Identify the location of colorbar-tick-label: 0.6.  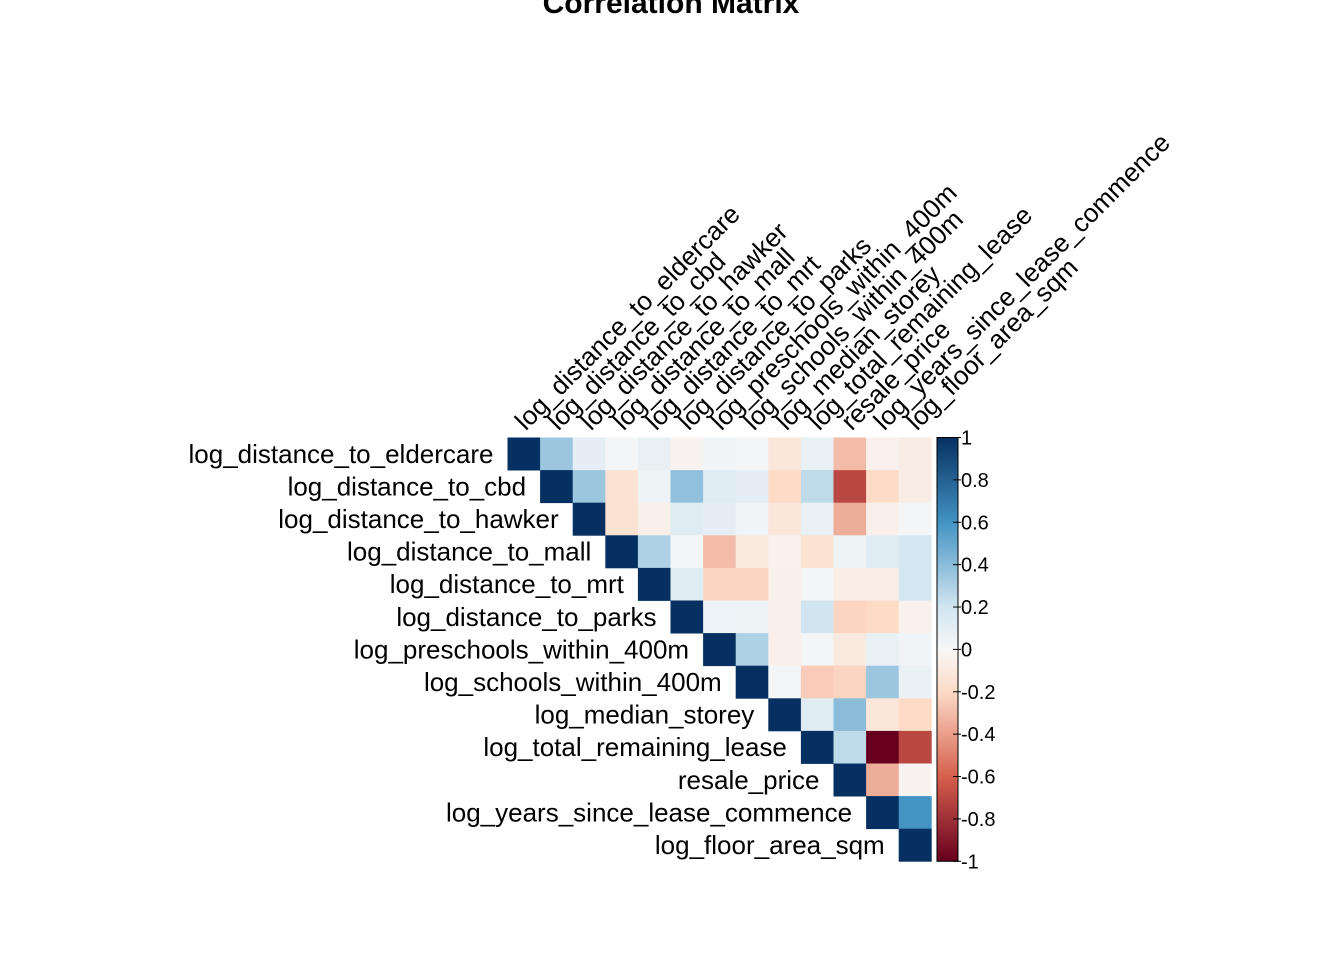
(975, 523).